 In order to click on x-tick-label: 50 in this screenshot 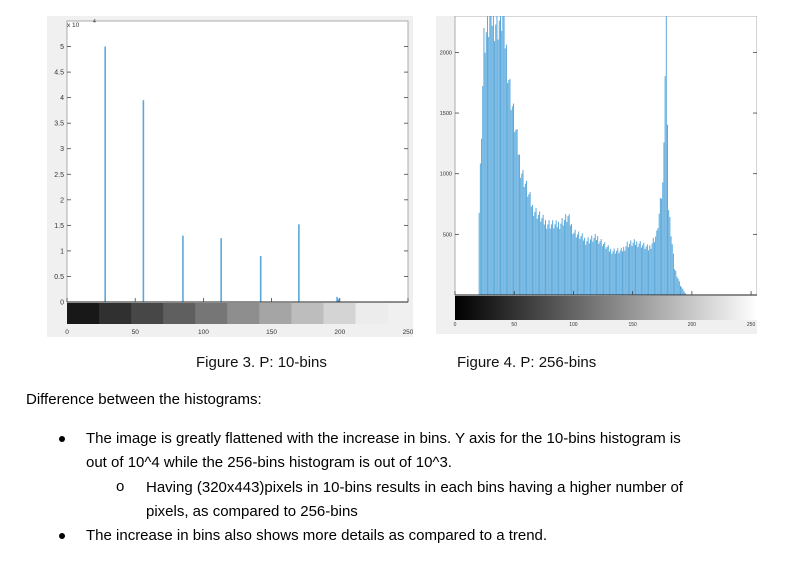, I will do `click(136, 332)`.